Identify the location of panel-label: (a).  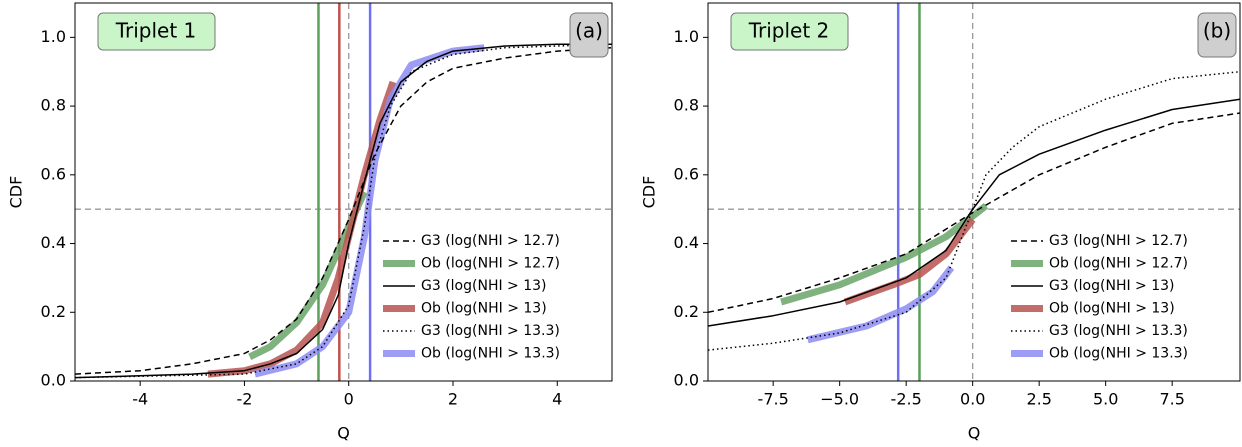
(589, 31).